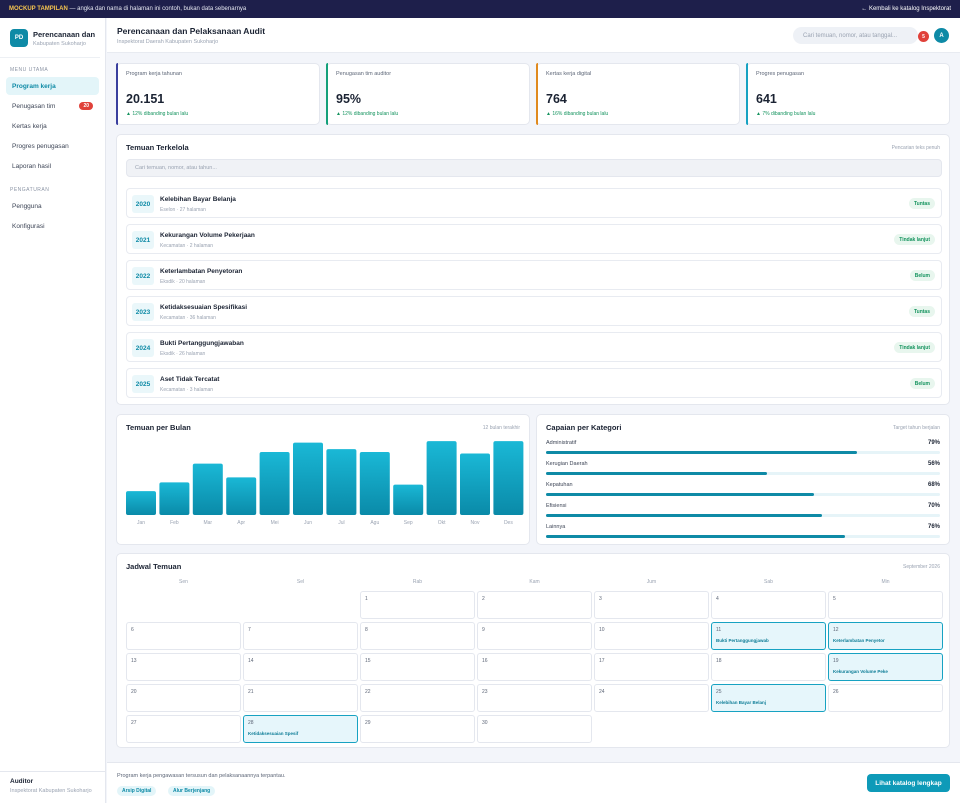 The width and height of the screenshot is (960, 803). Describe the element at coordinates (933, 443) in the screenshot. I see `category-percent: 79%` at that location.